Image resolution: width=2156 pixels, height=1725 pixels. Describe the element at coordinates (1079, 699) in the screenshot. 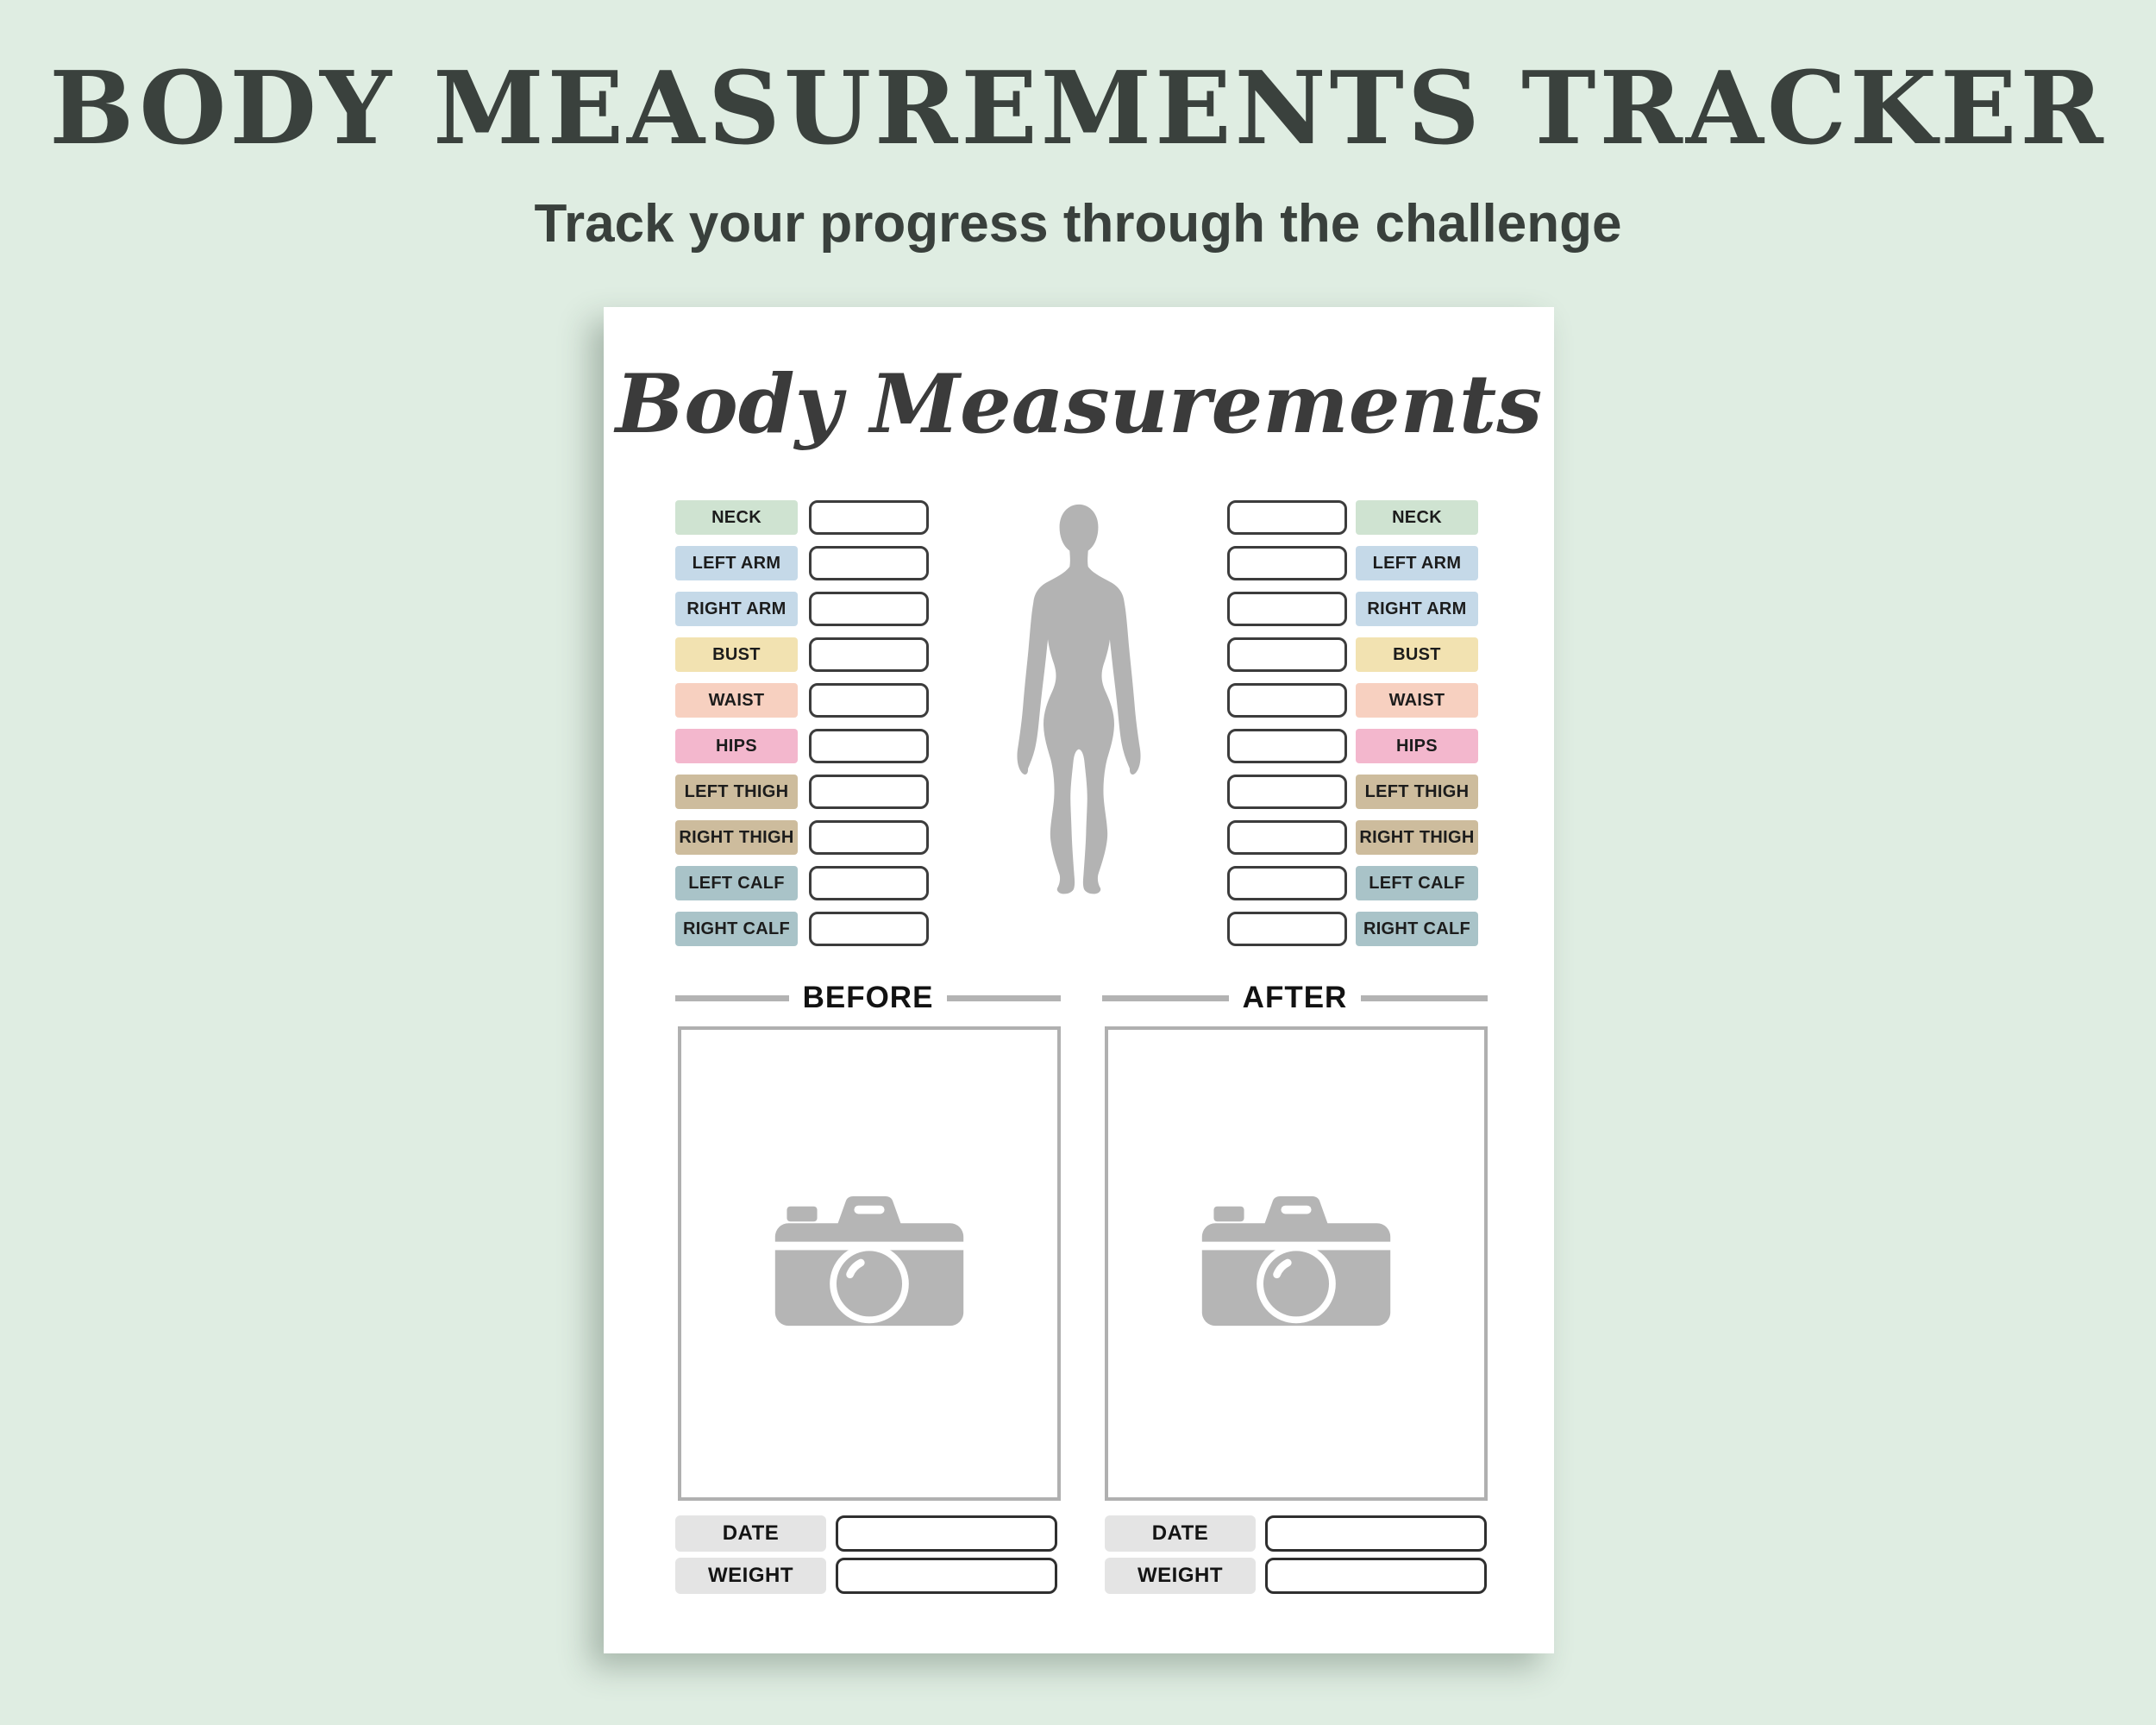

I see `female-body-silhouette-icon` at that location.